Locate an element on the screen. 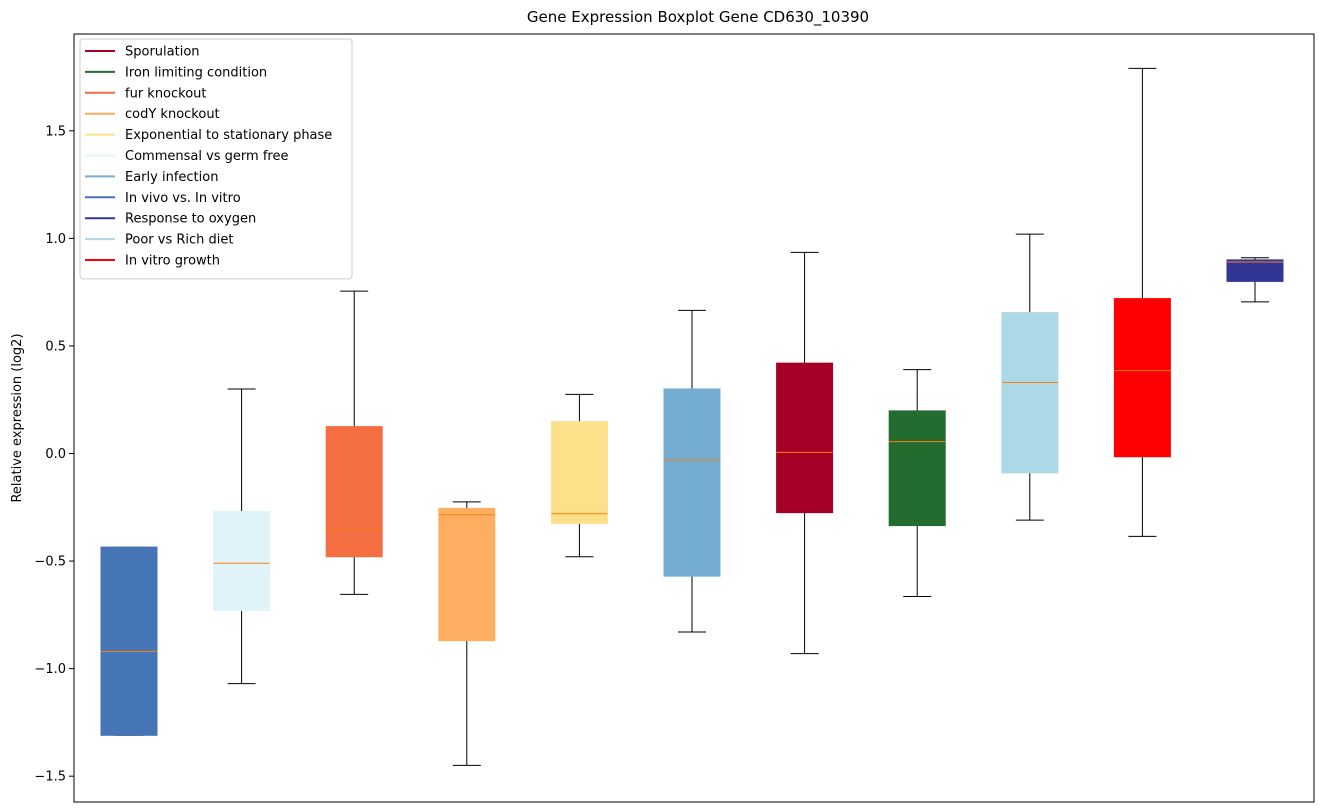 The image size is (1322, 812). box-in-vivo-vs-in-vitro is located at coordinates (129, 641).